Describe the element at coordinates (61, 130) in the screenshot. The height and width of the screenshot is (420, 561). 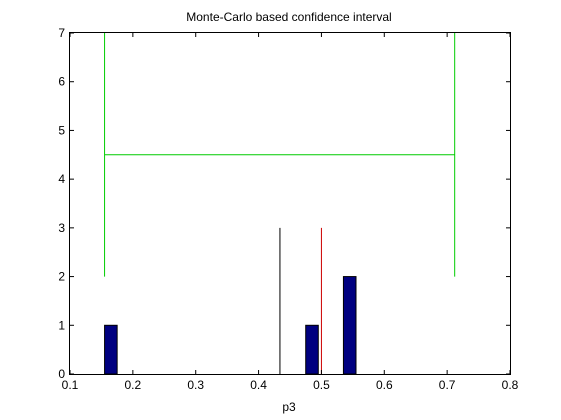
I see `y-tick-label: 5` at that location.